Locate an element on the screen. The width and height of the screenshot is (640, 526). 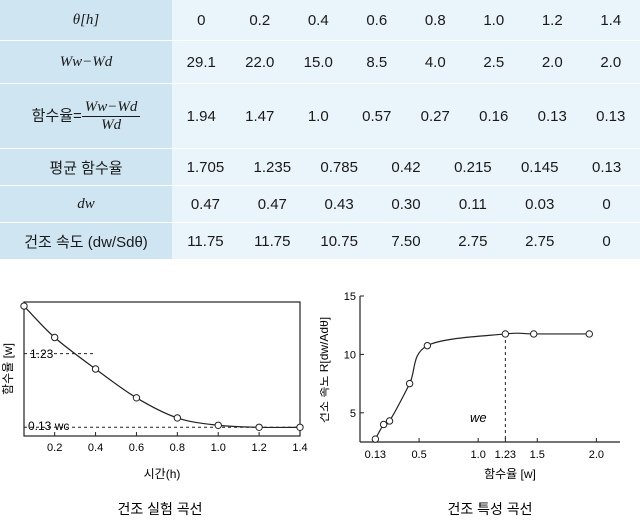
dw-cell: 0 is located at coordinates (606, 204).